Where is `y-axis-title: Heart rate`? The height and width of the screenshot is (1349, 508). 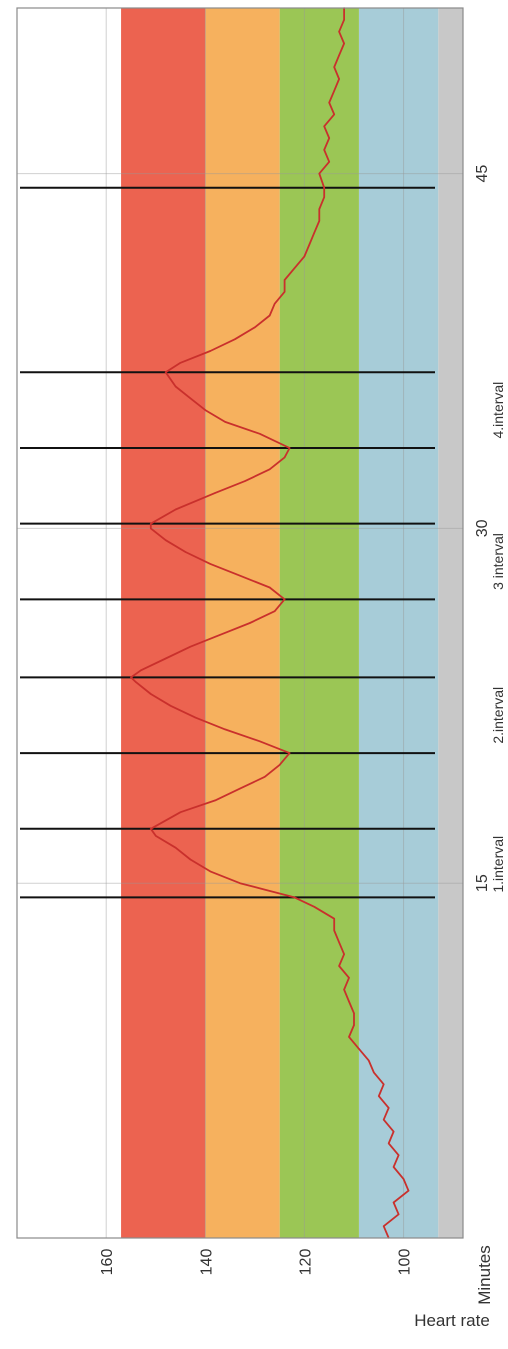
y-axis-title: Heart rate is located at coordinates (452, 1320).